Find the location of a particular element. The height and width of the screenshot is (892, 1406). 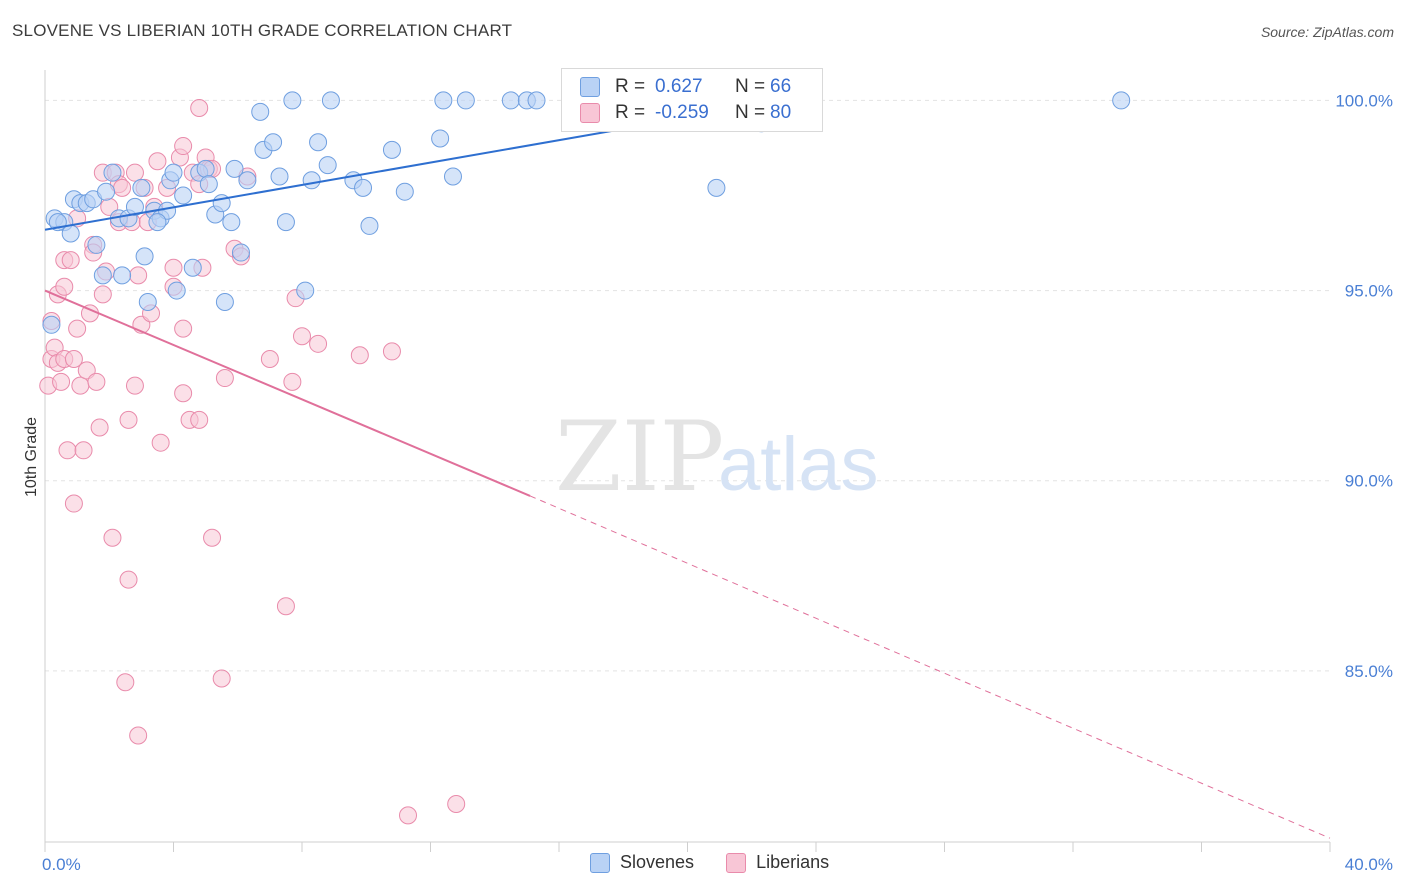

liberian-swatch is located at coordinates (590, 113).